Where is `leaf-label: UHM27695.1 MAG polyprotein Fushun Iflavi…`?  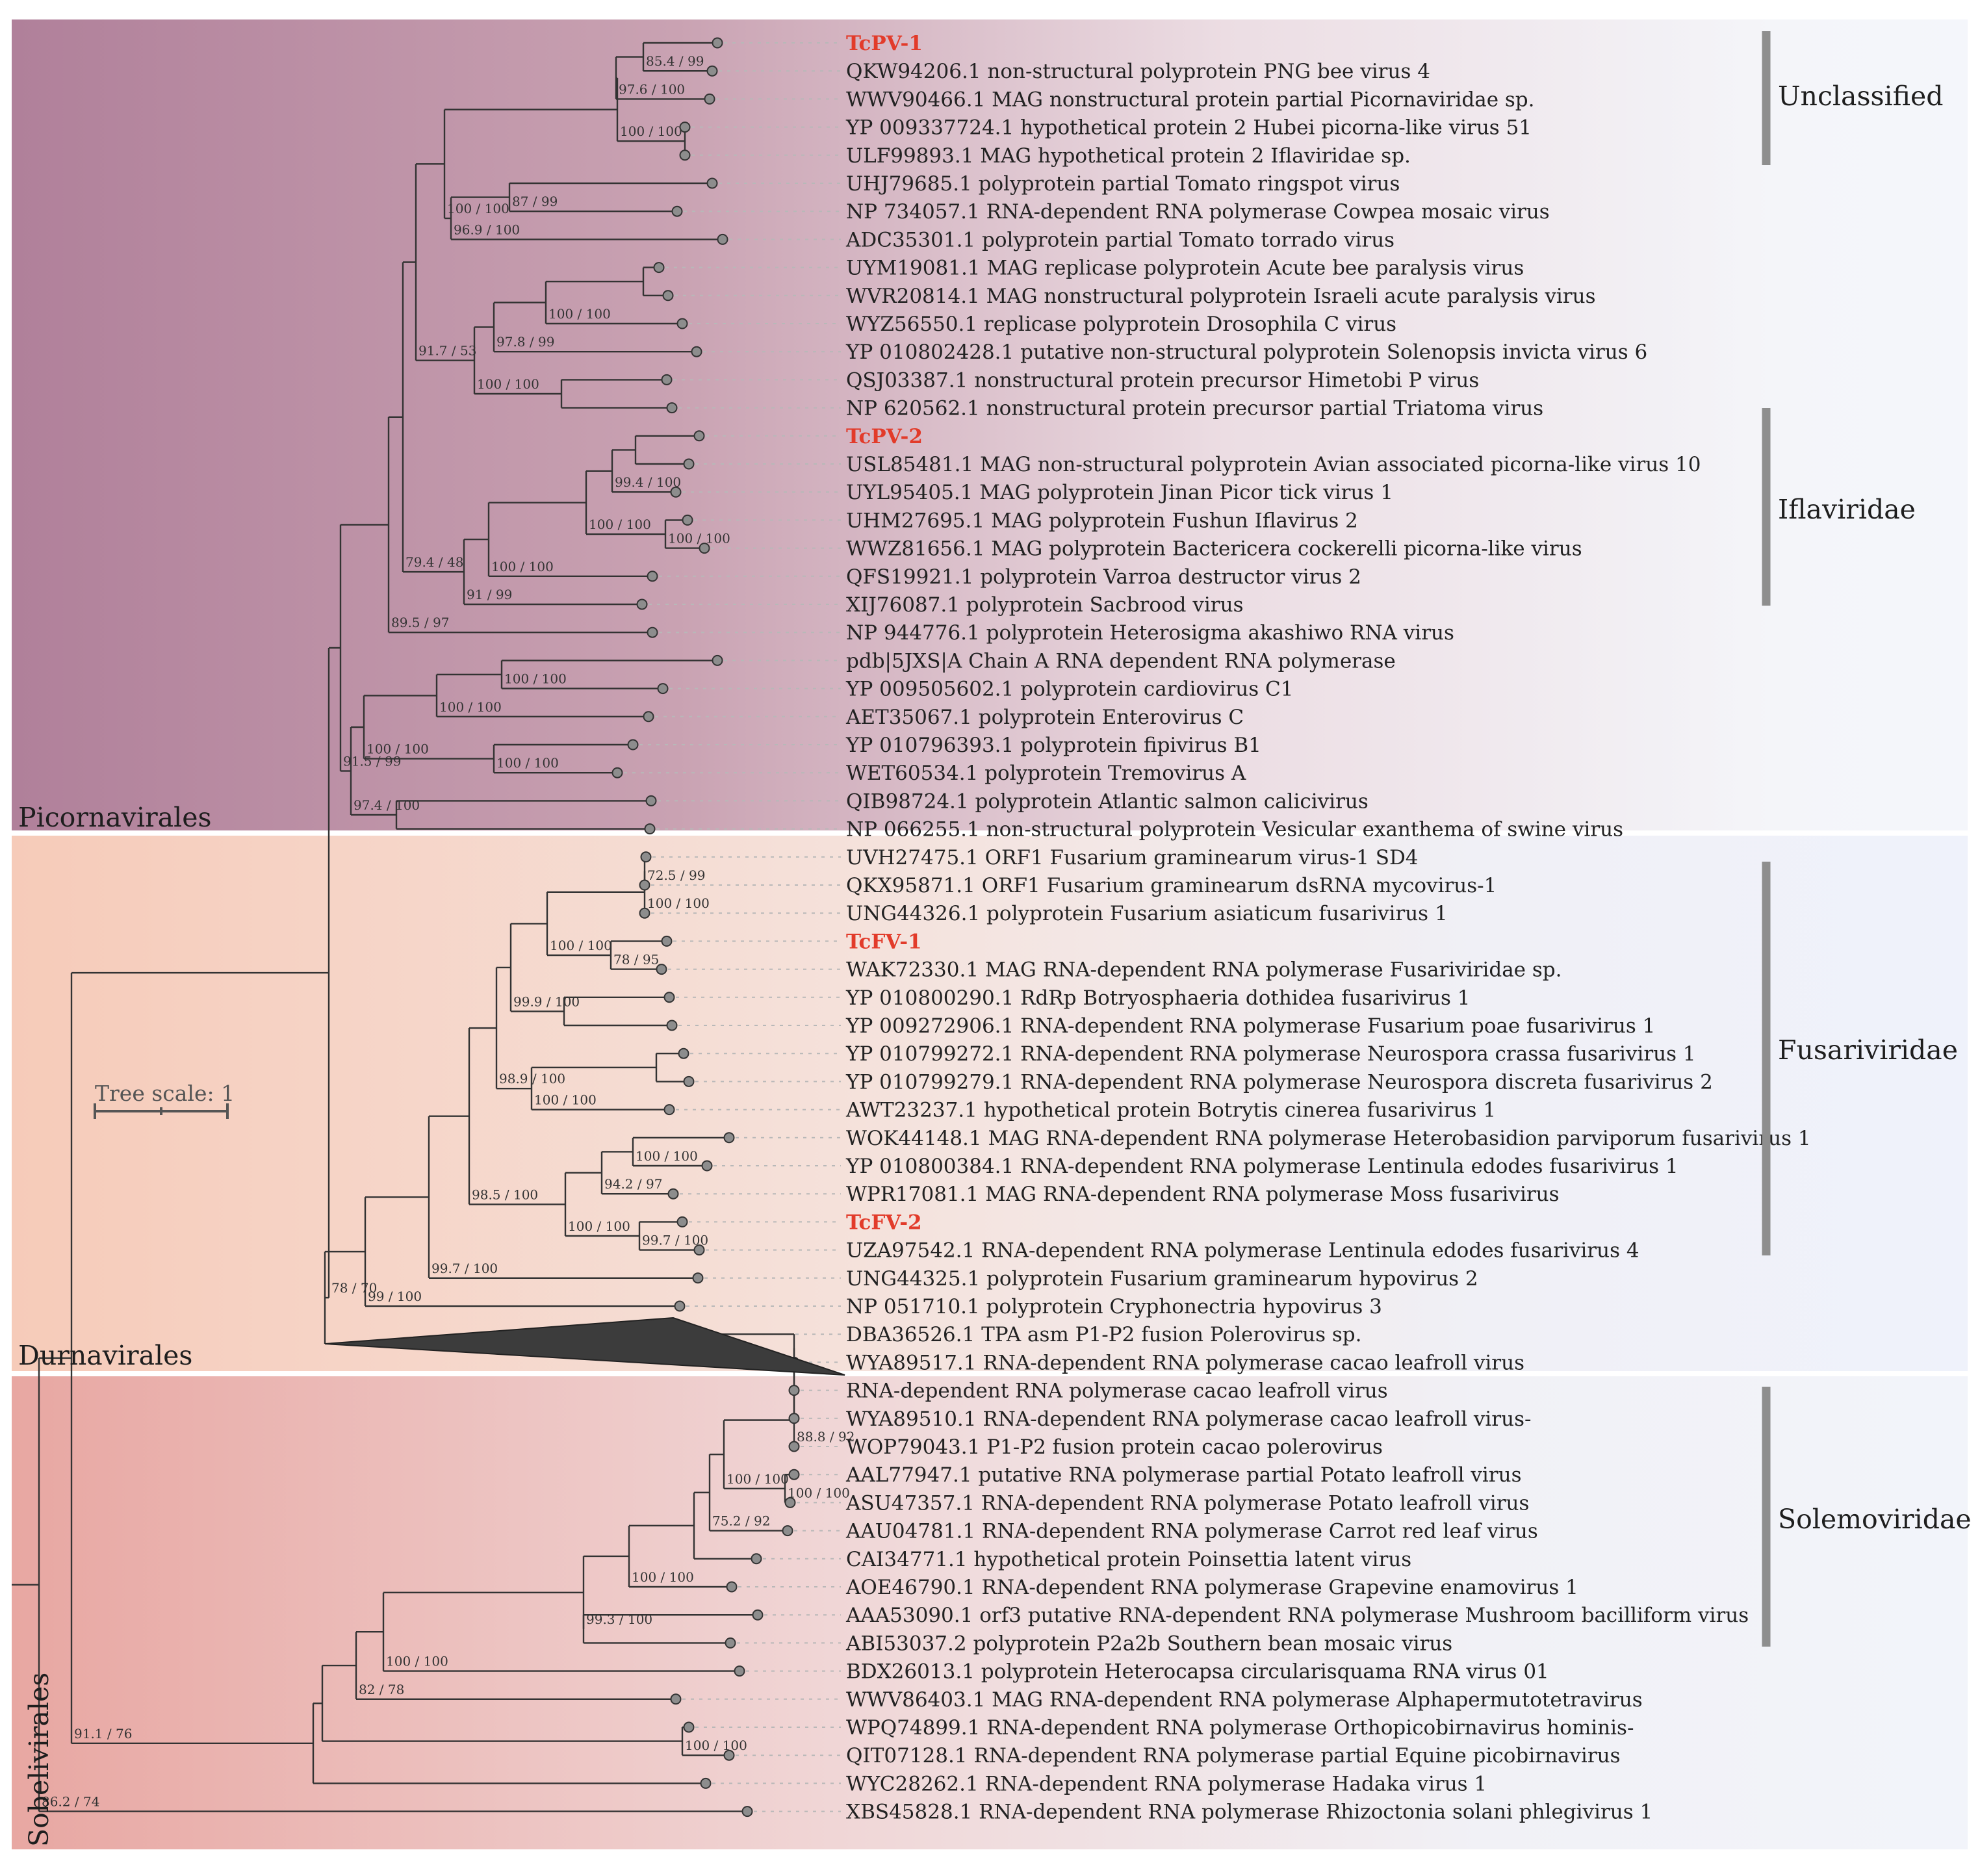
leaf-label: UHM27695.1 MAG polyprotein Fushun Iflavi… is located at coordinates (1102, 520).